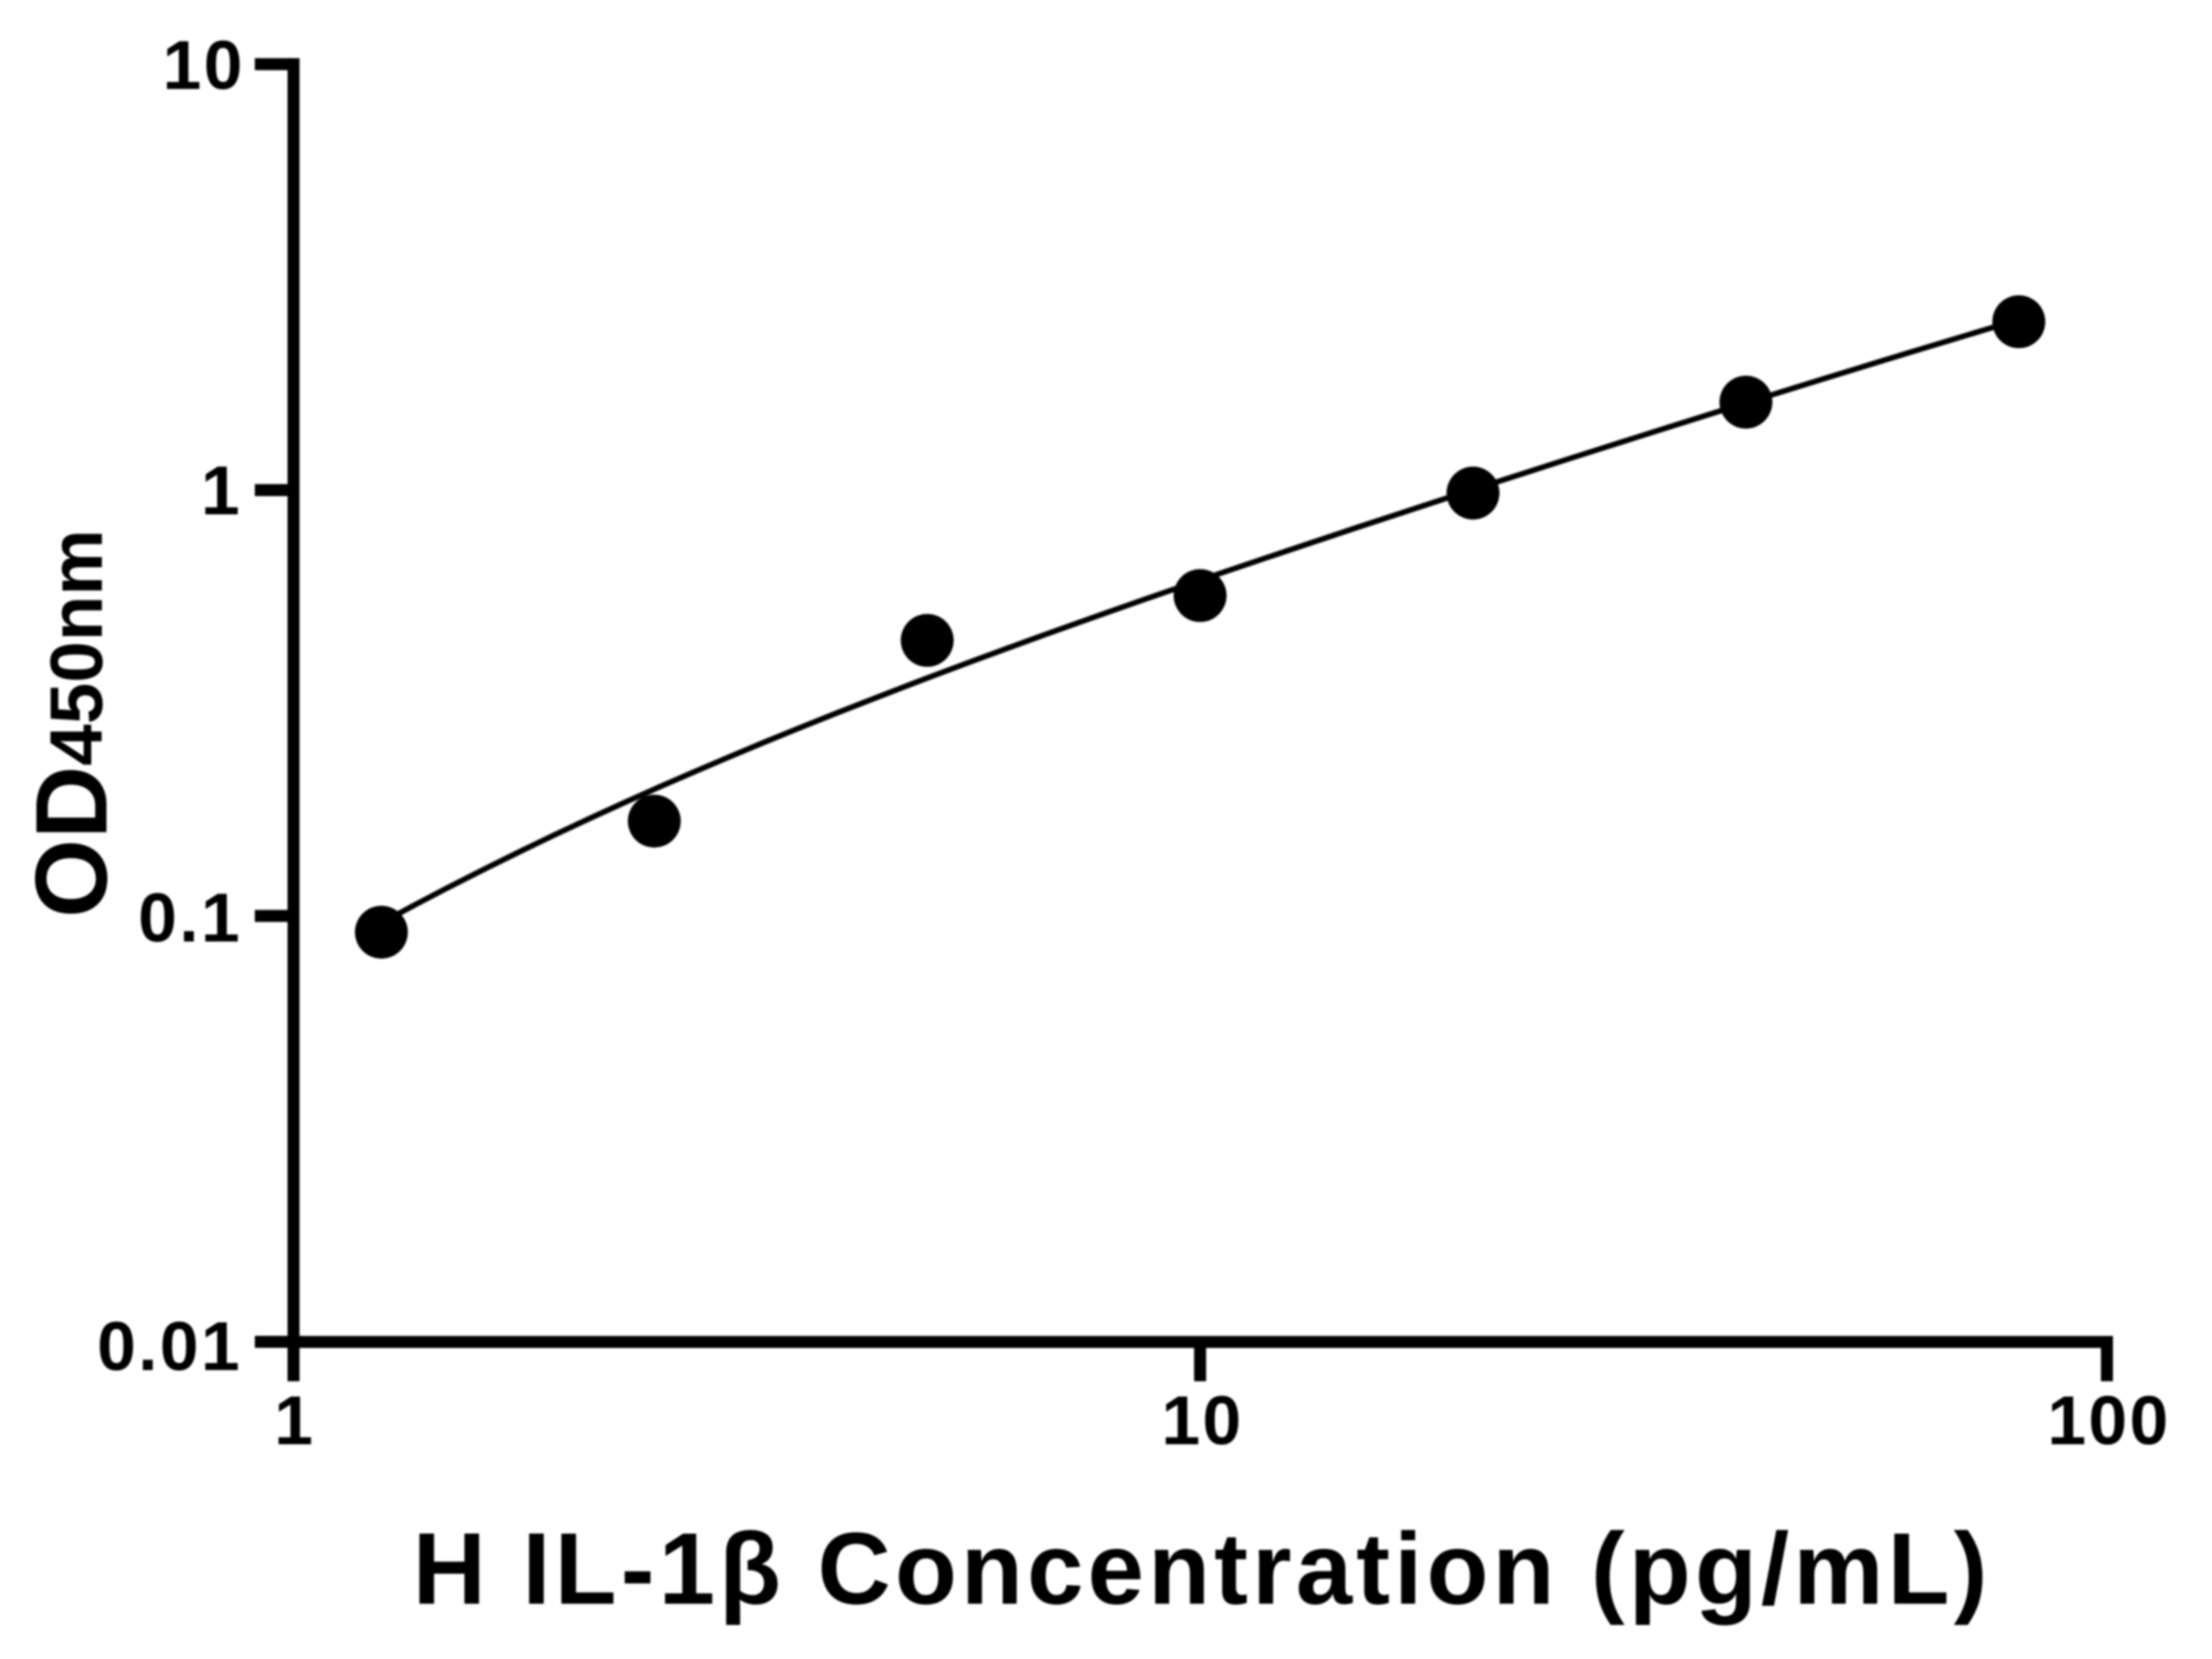 The image size is (2212, 1659). I want to click on svg-text: 0.1, so click(190, 919).